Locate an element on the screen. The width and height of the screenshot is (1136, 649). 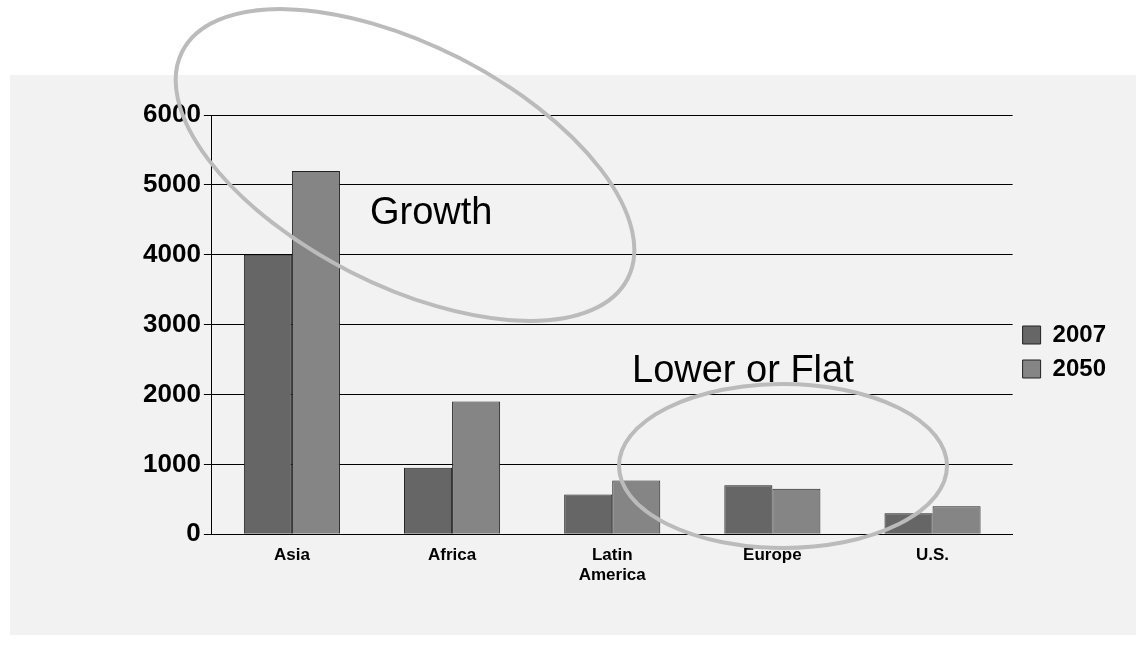
y-tick-label: 3000 is located at coordinates (172, 322).